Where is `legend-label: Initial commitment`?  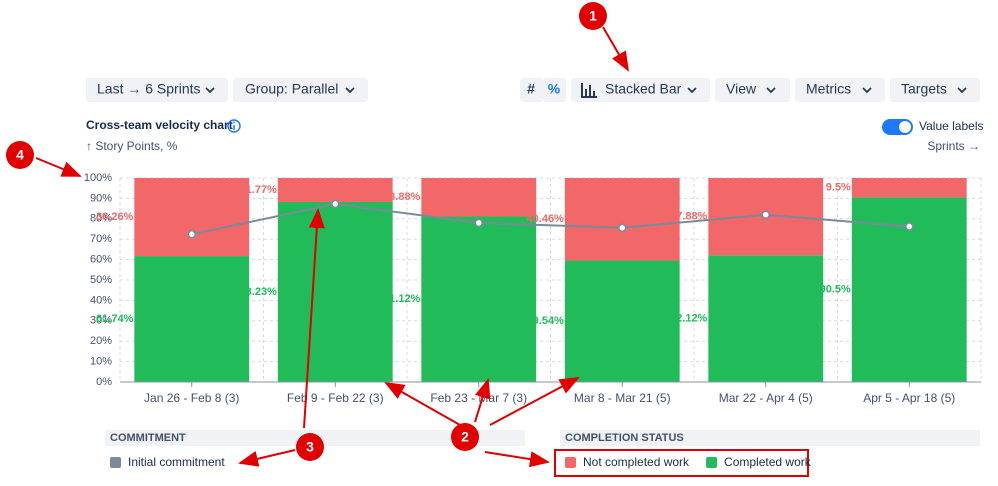
legend-label: Initial commitment is located at coordinates (176, 462).